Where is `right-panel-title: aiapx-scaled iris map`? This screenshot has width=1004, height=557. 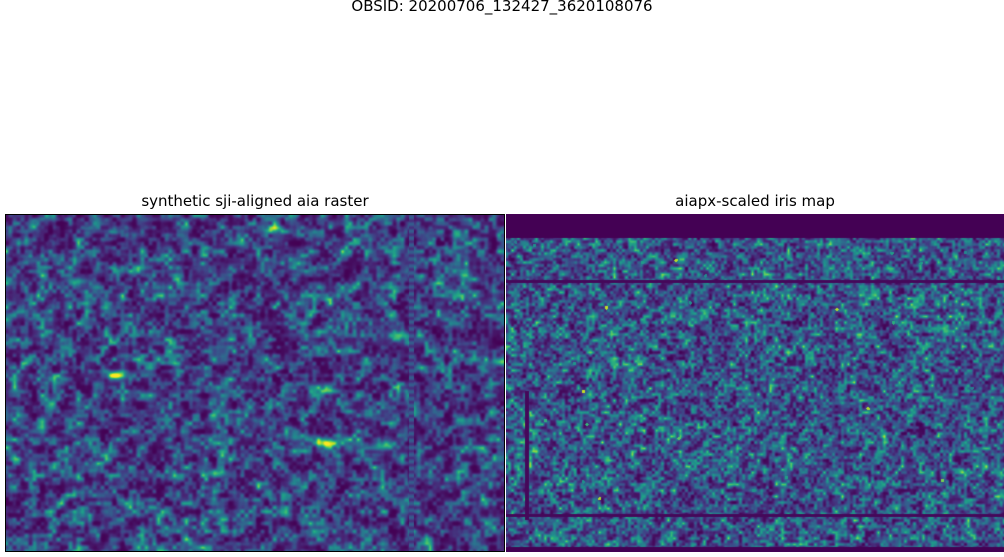 right-panel-title: aiapx-scaled iris map is located at coordinates (755, 201).